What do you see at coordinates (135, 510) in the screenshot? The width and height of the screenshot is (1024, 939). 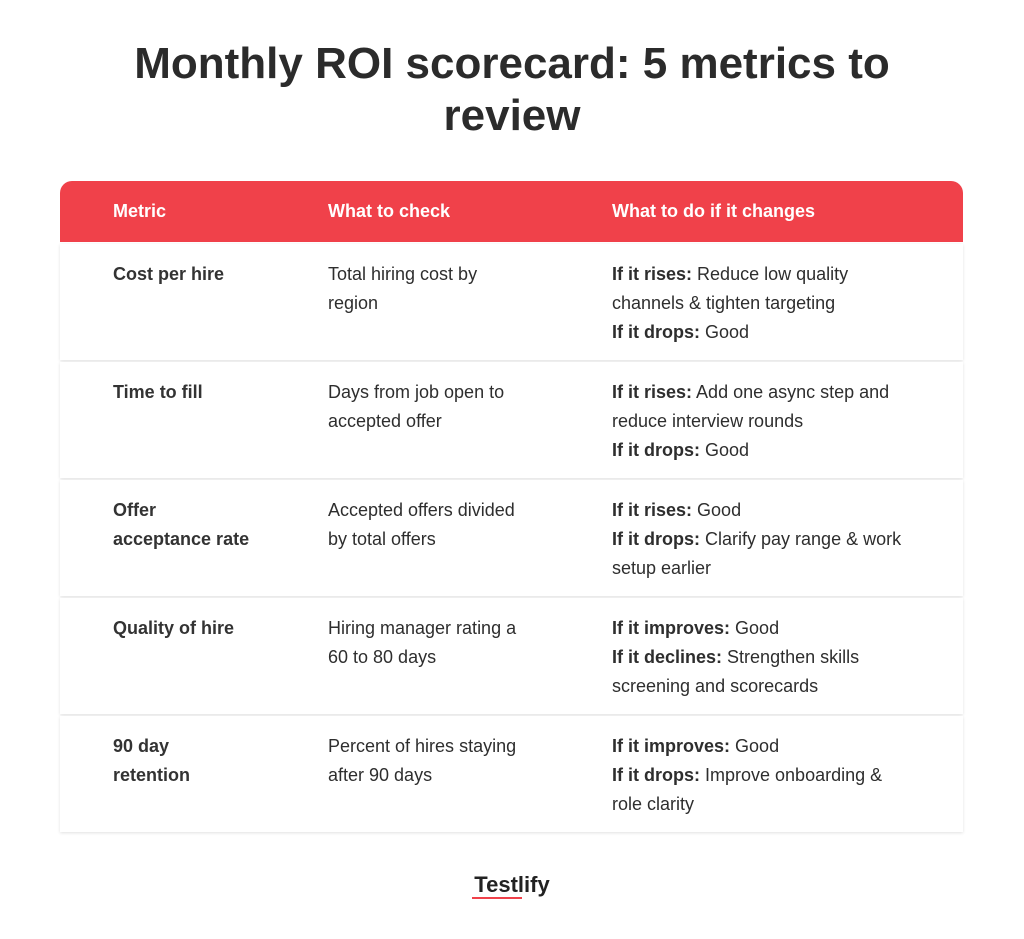 I see `metric-text: Offer` at bounding box center [135, 510].